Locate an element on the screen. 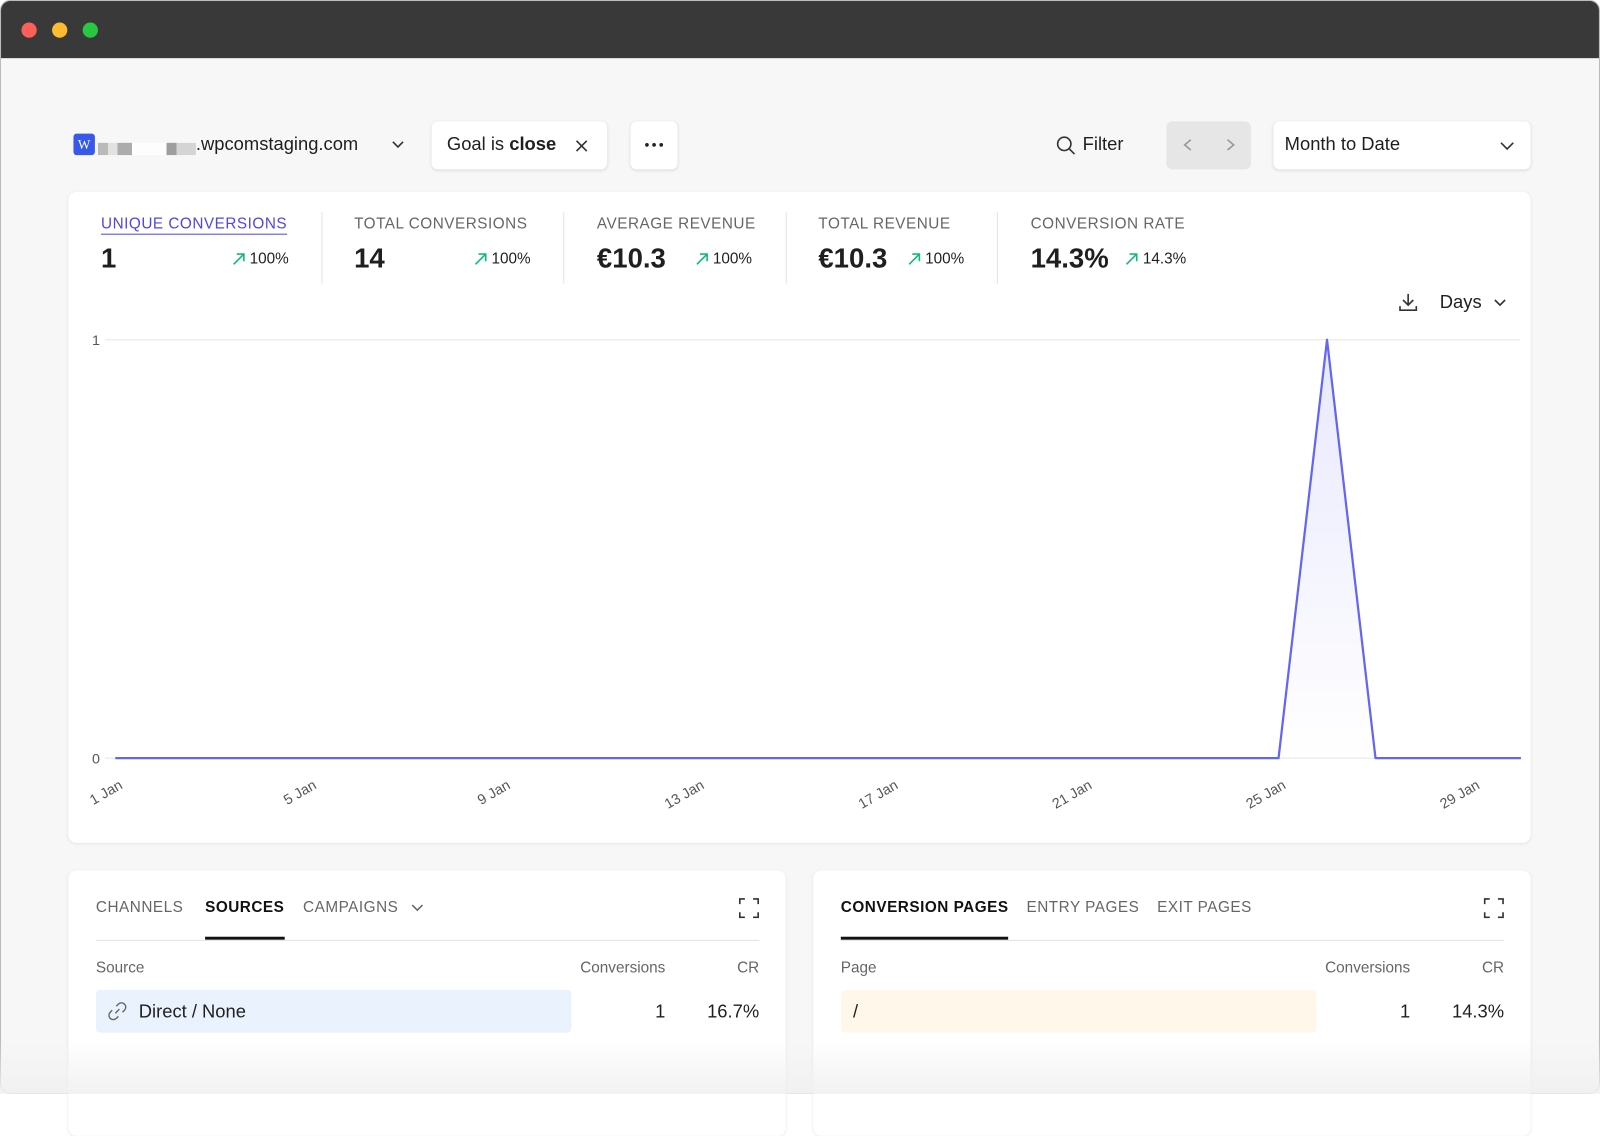 The image size is (1600, 1136). y-tick-label: 1 is located at coordinates (96, 341).